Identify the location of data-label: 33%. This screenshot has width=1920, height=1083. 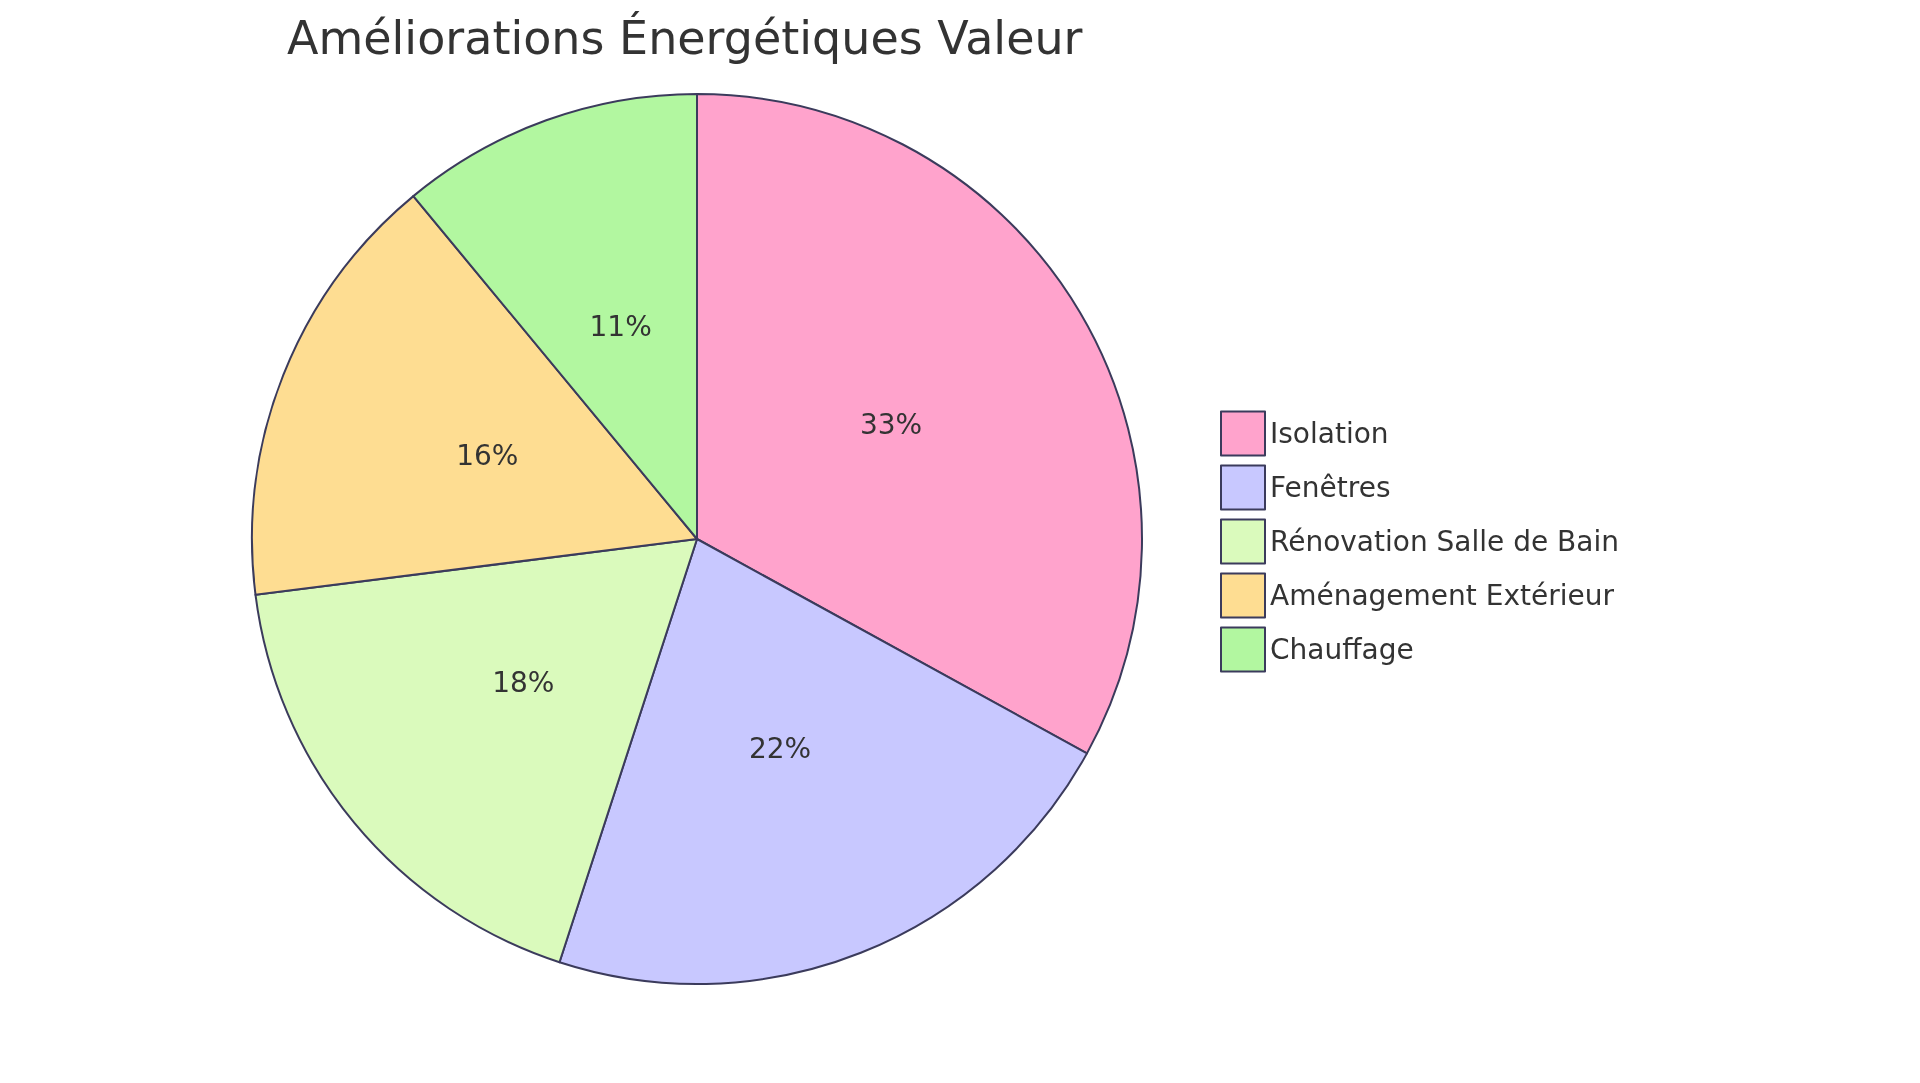
(891, 424).